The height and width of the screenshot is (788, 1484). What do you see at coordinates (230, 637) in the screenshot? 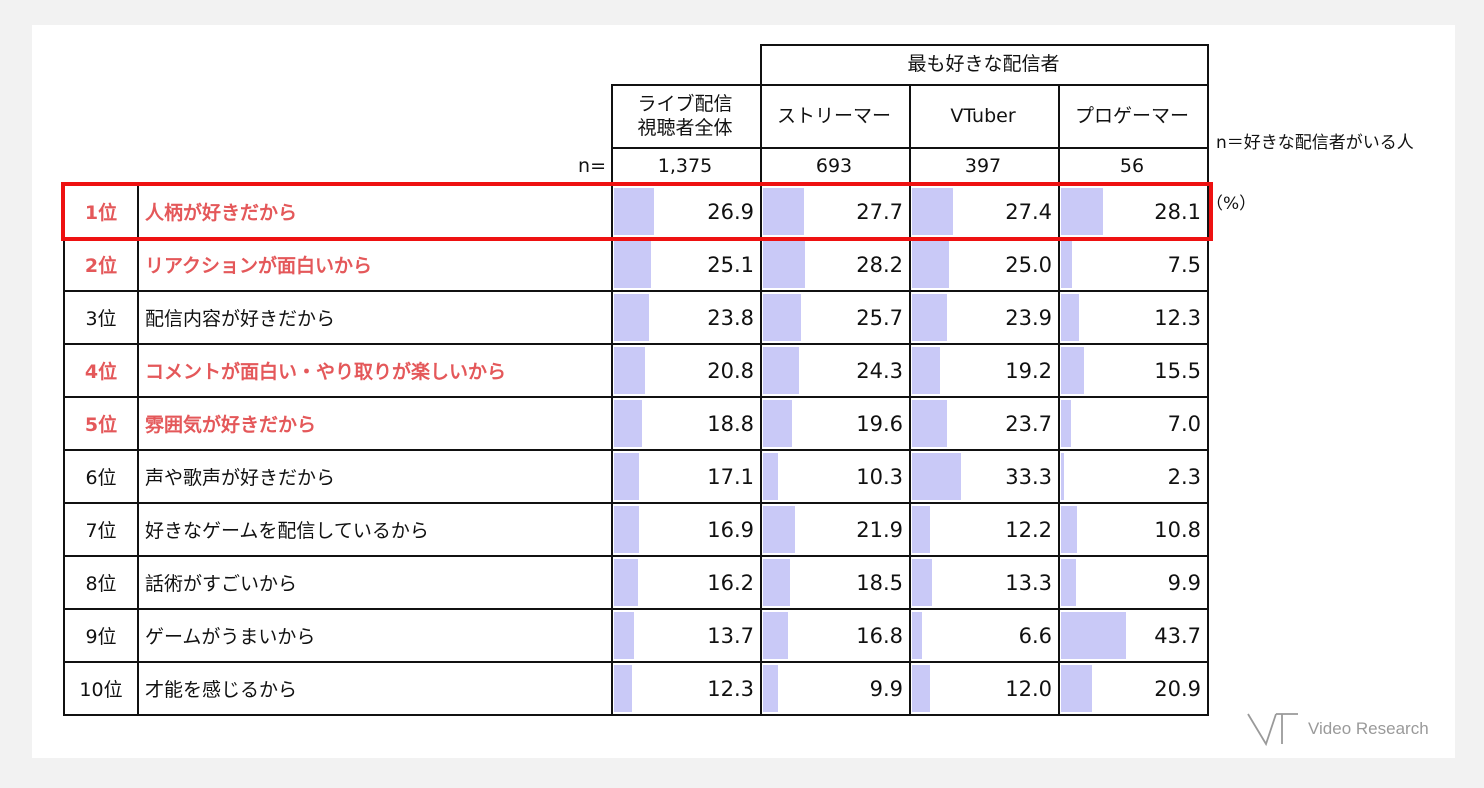
I see `reason-label: ゲームがうまいから` at bounding box center [230, 637].